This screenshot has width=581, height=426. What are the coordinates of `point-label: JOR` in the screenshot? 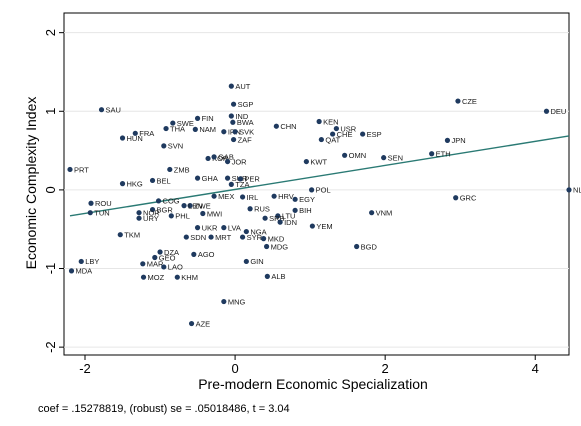 It's located at (240, 161).